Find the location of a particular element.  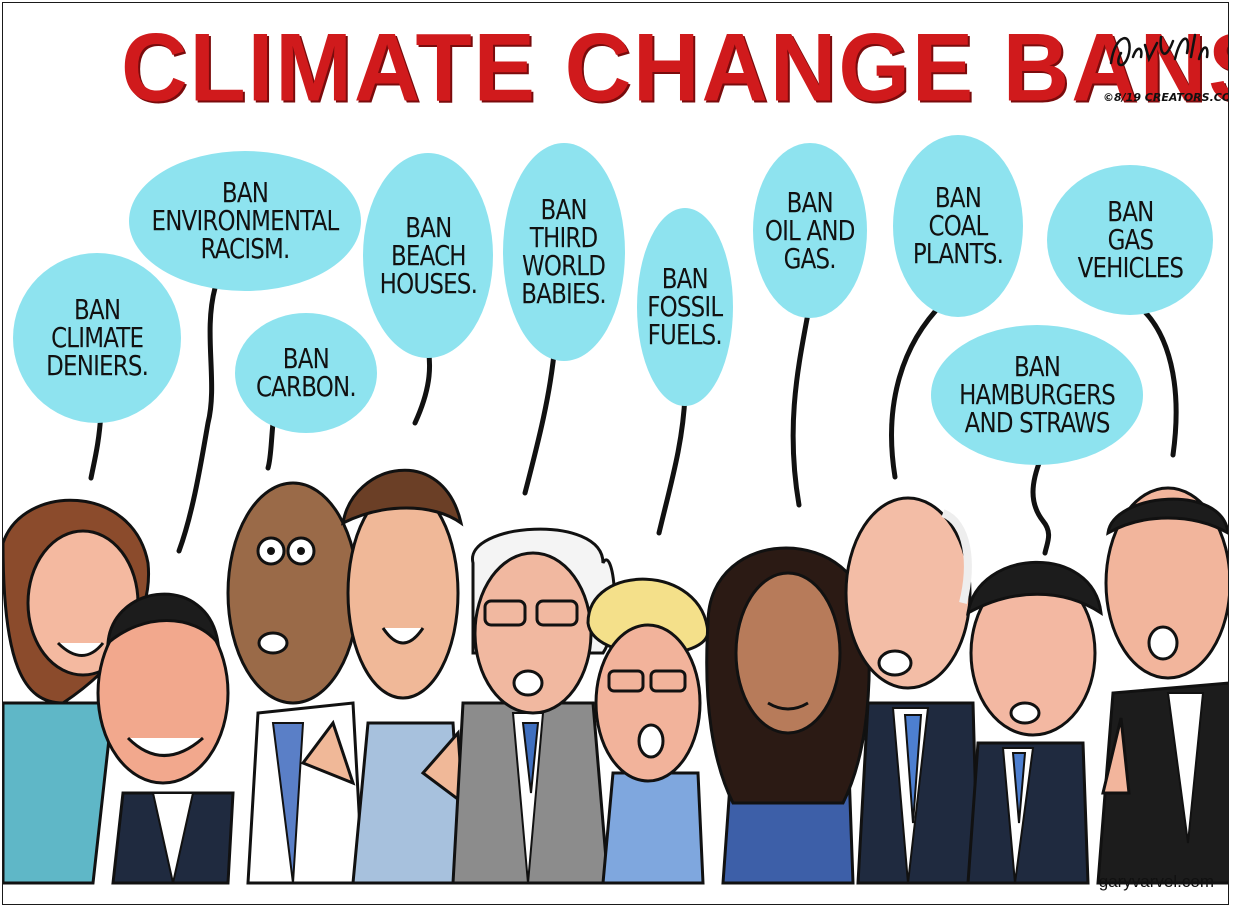

bubble-text: BAN COAL PLANTS. is located at coordinates (958, 225).